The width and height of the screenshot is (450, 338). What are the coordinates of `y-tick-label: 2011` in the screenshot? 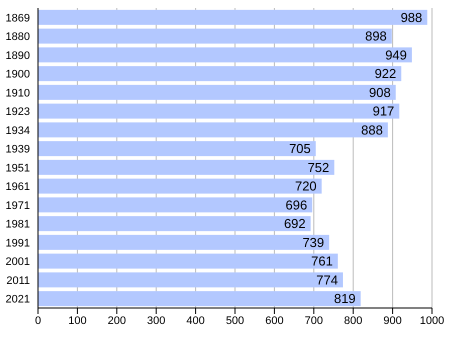 It's located at (18, 280).